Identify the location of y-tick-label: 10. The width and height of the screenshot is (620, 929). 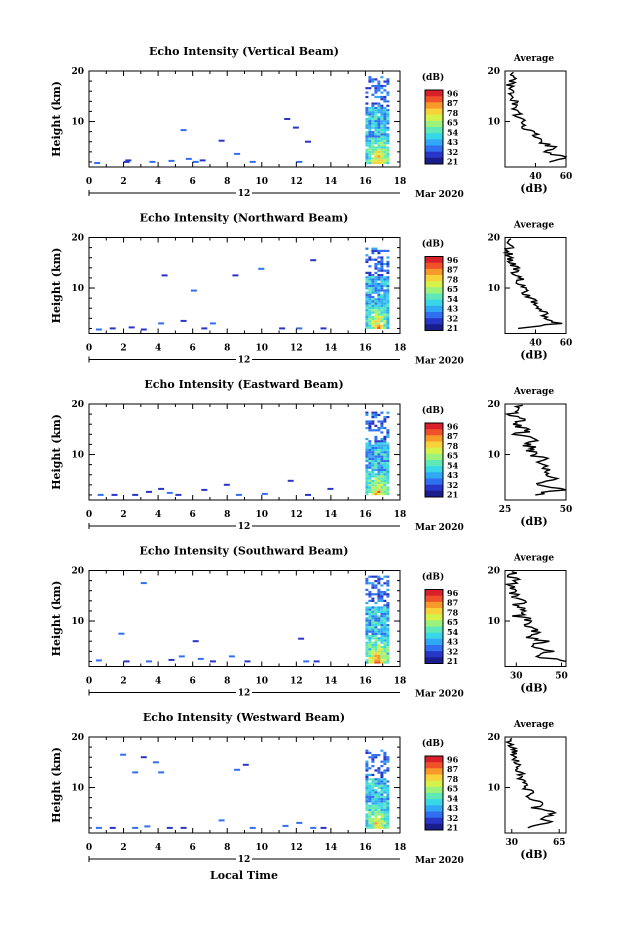
(77, 622).